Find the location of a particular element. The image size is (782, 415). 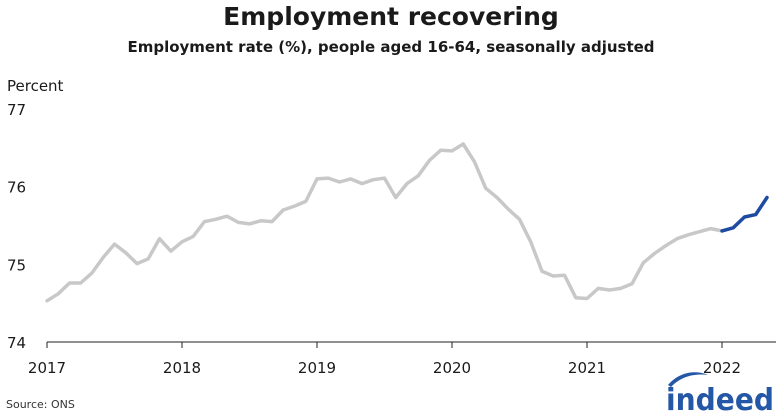

chart-title: Employment recovering is located at coordinates (391, 16).